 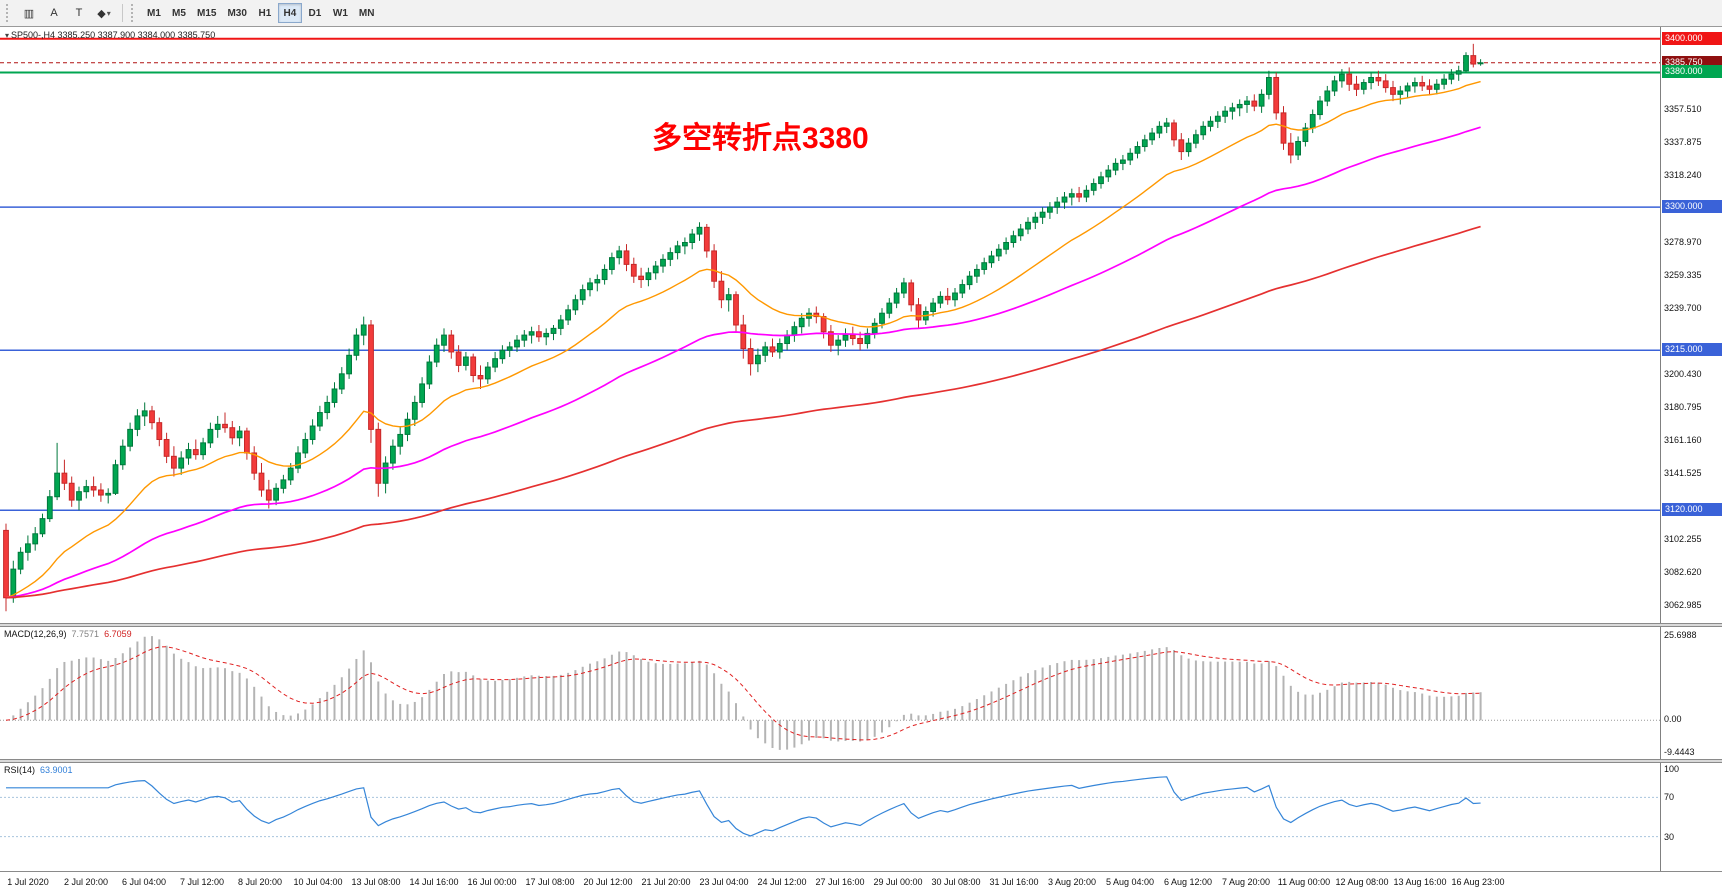 What do you see at coordinates (28, 882) in the screenshot?
I see `time-label: 1 Jul 2020` at bounding box center [28, 882].